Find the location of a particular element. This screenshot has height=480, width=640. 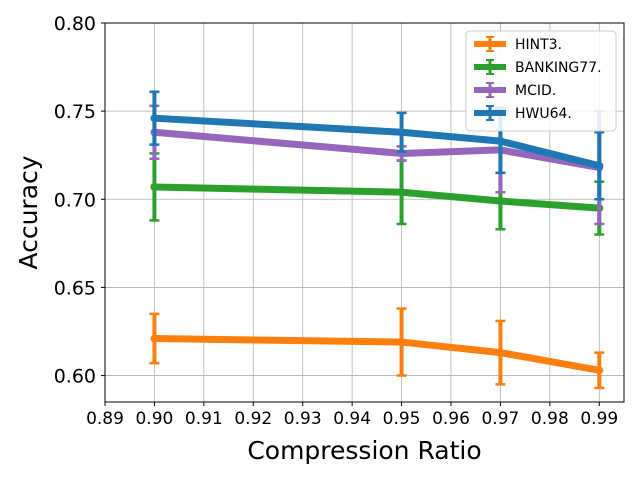

legend-item: MCID. is located at coordinates (515, 90).